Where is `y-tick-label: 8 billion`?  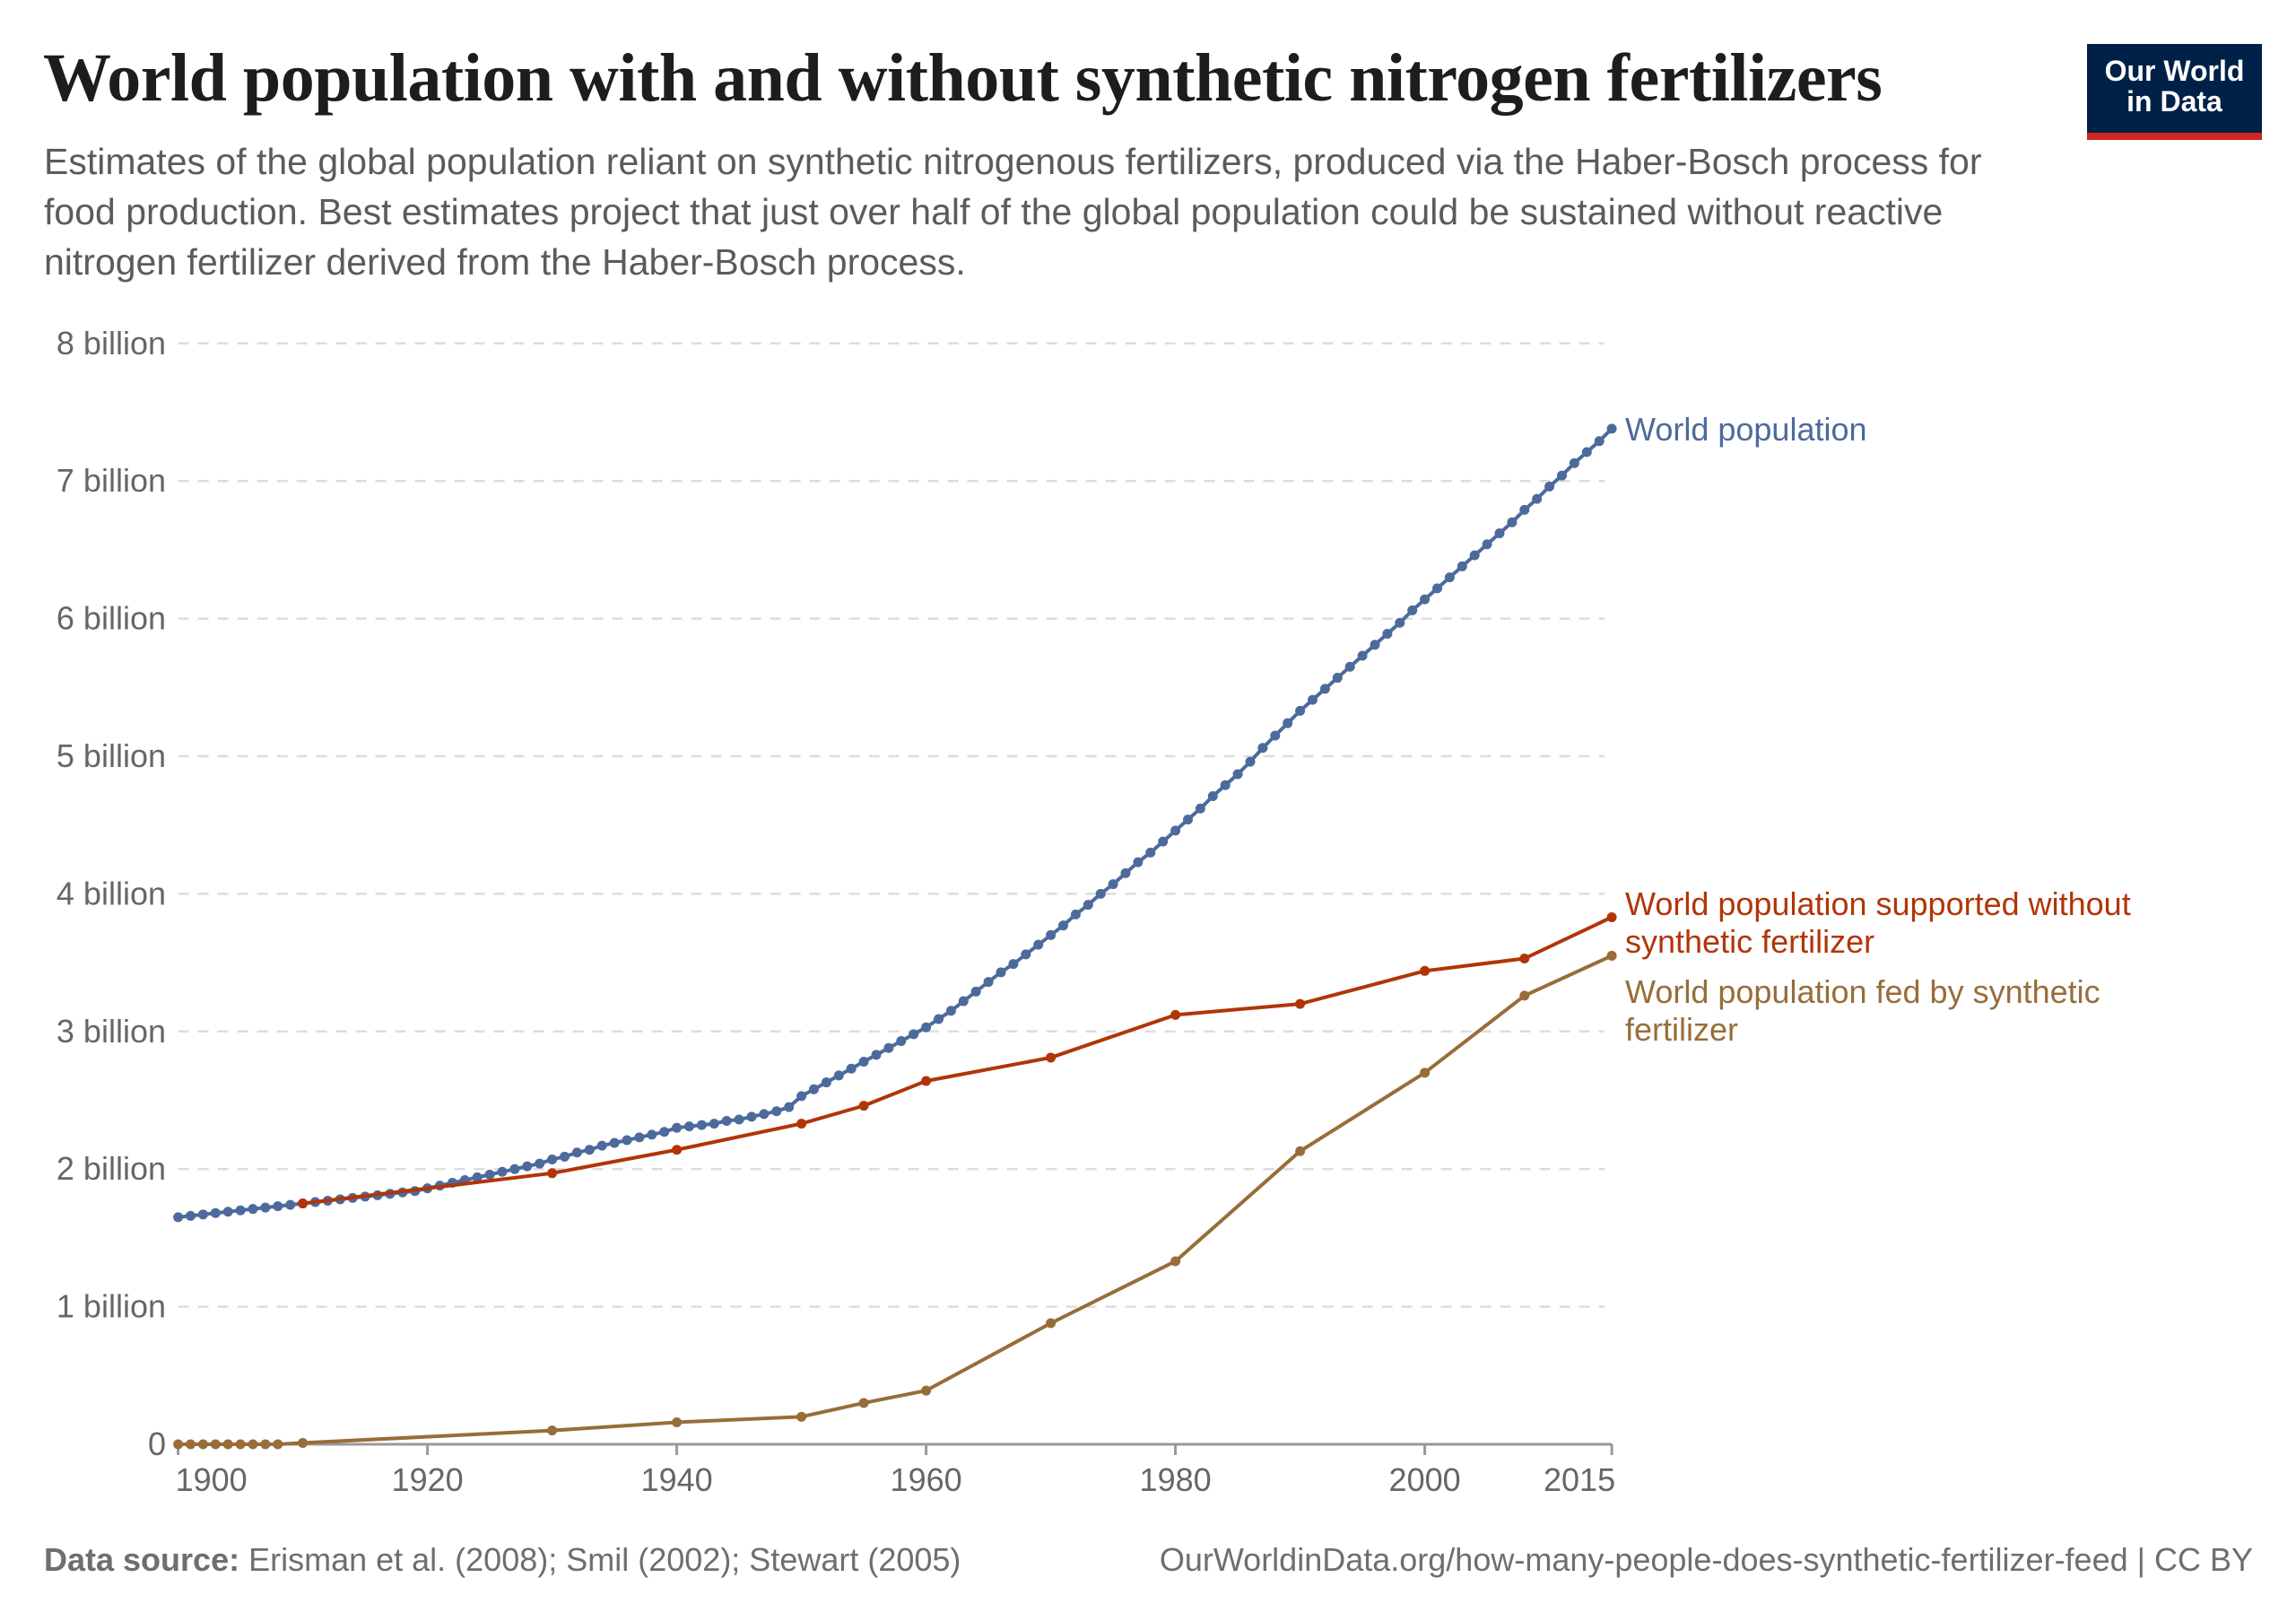
y-tick-label: 8 billion is located at coordinates (111, 343).